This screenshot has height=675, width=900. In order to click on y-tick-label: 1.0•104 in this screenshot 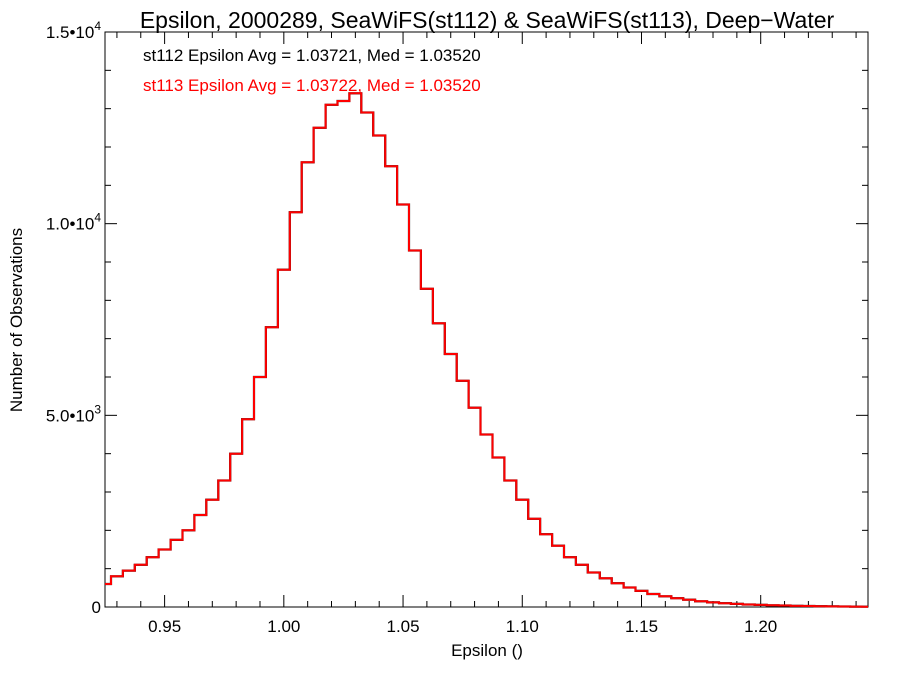, I will do `click(74, 222)`.